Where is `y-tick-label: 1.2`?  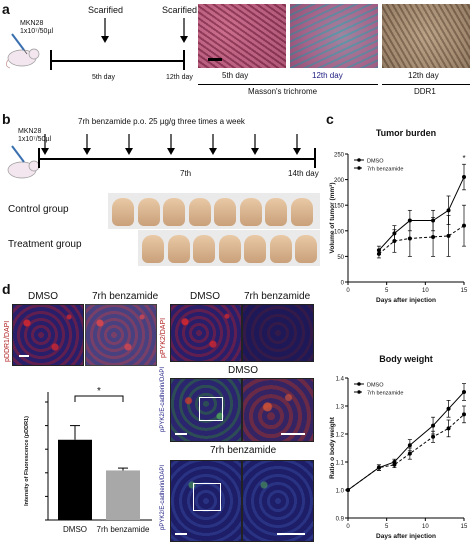 y-tick-label: 1.2 is located at coordinates (340, 436).